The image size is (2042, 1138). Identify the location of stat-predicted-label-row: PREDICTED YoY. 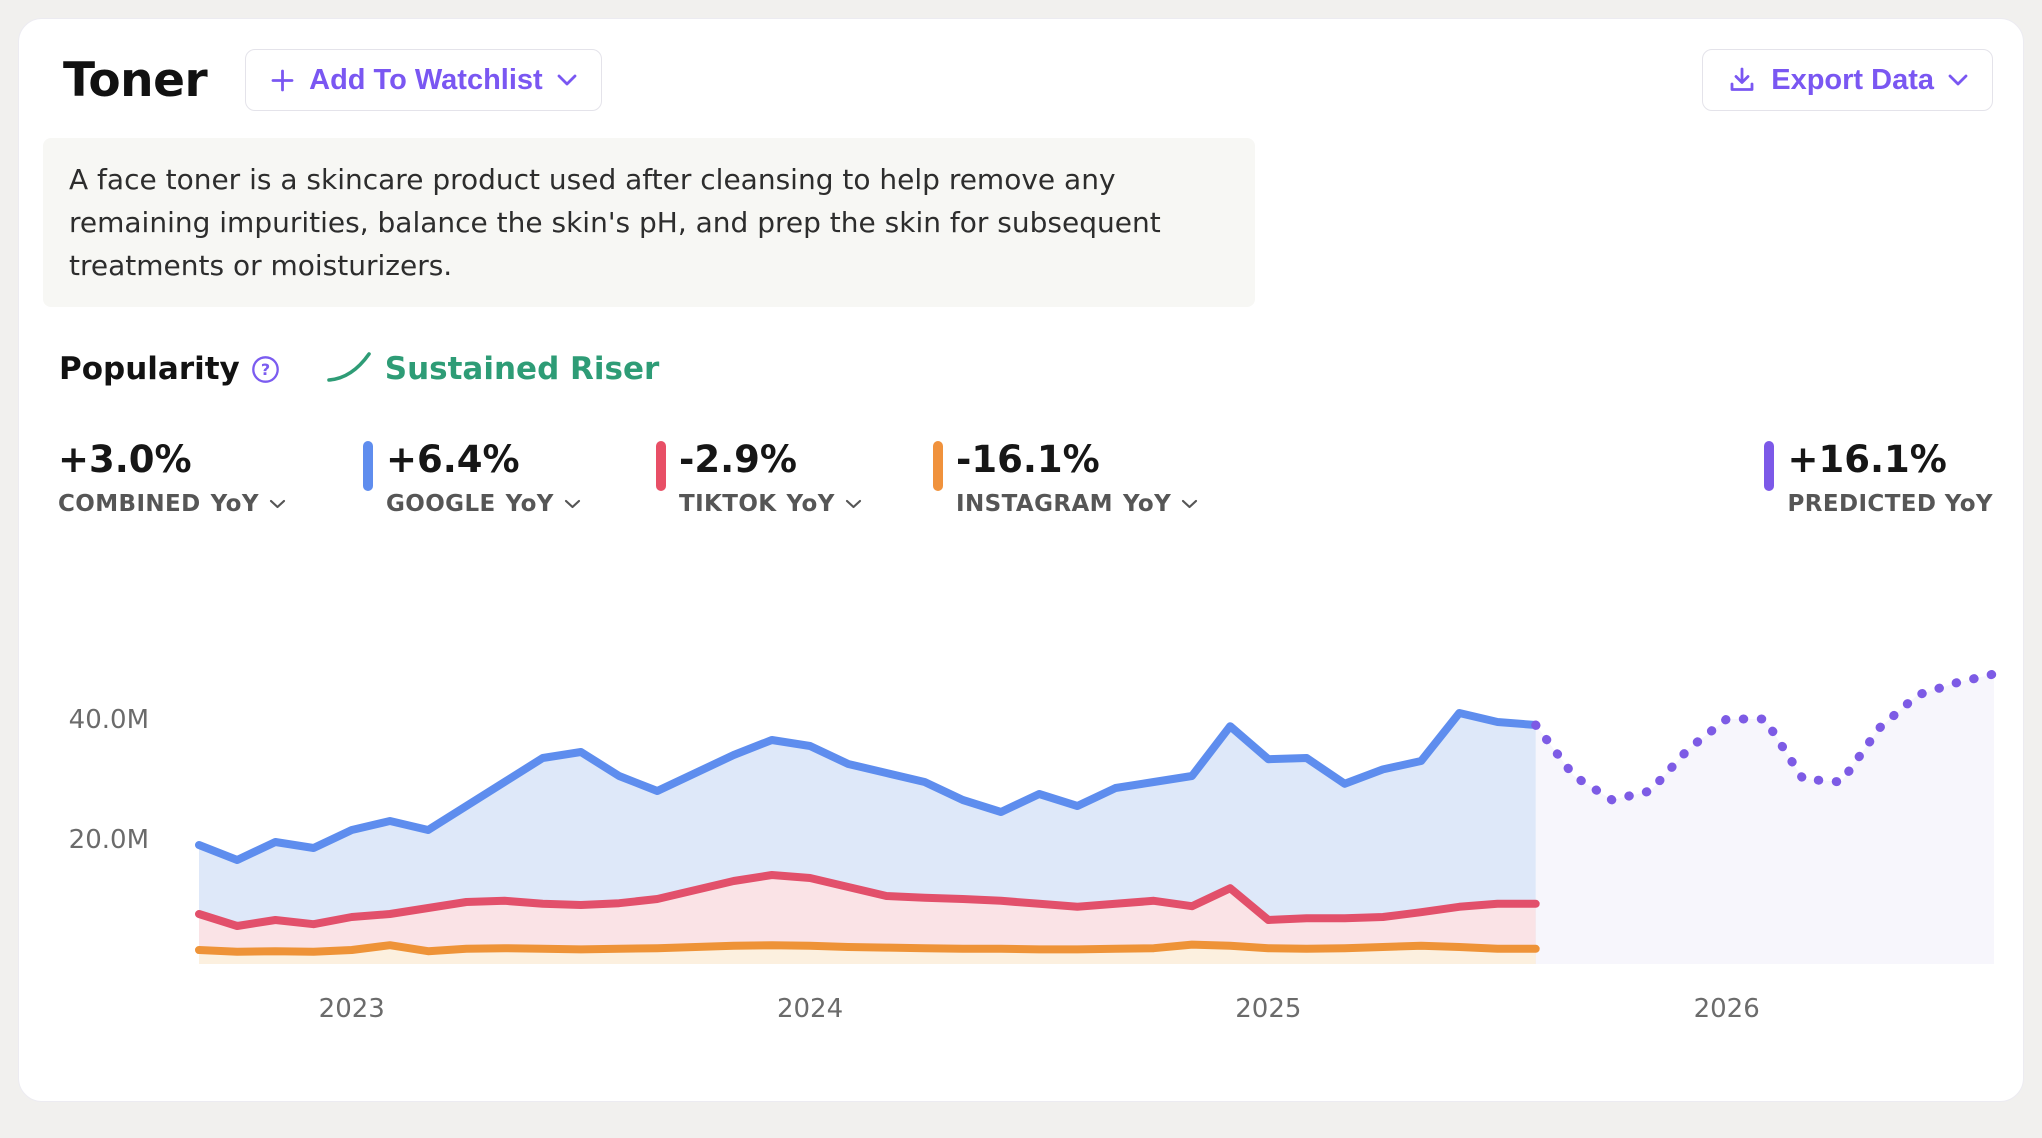
(1890, 504).